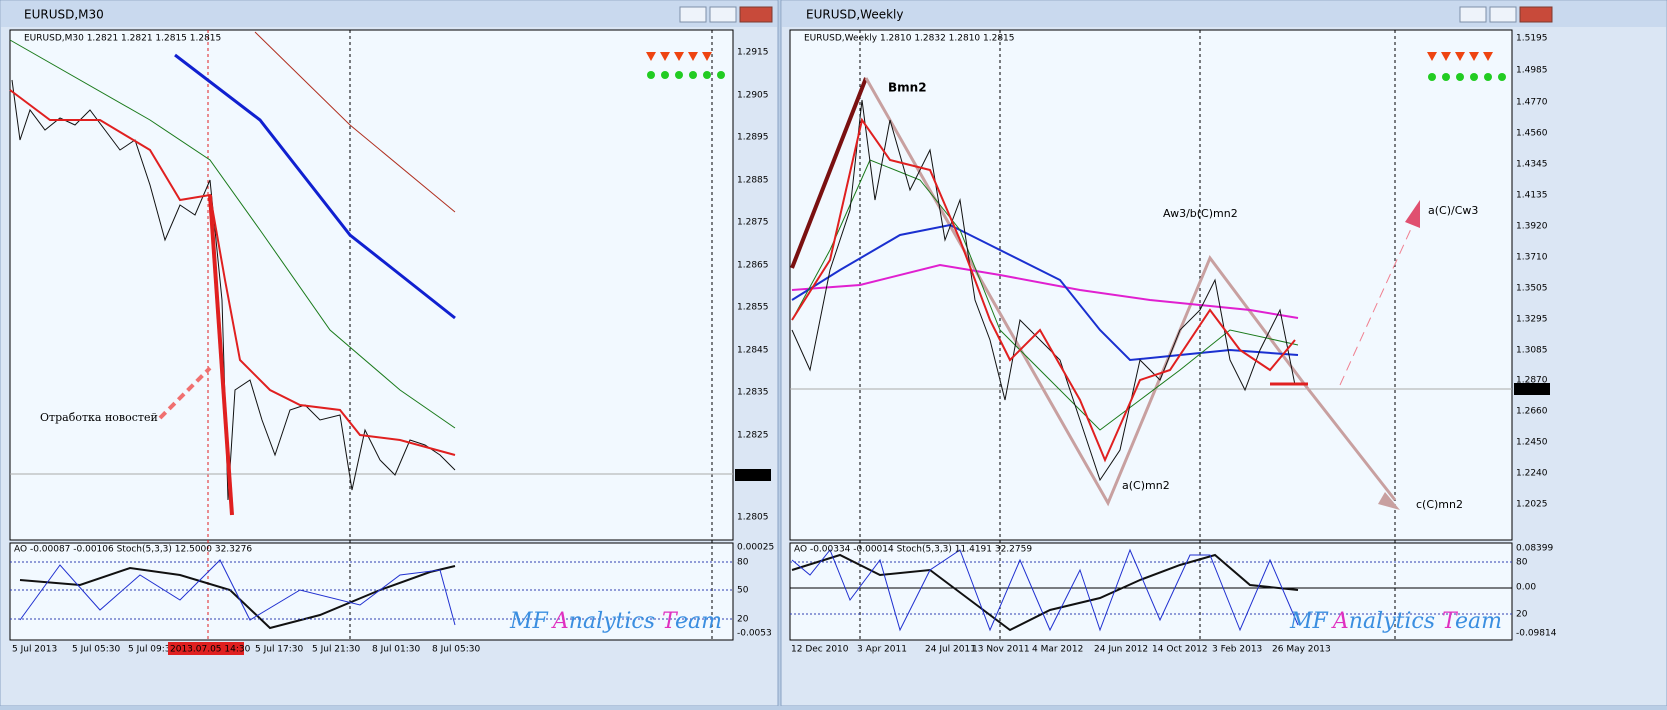 The image size is (1667, 710). I want to click on price-label: 1.3085, so click(1532, 351).